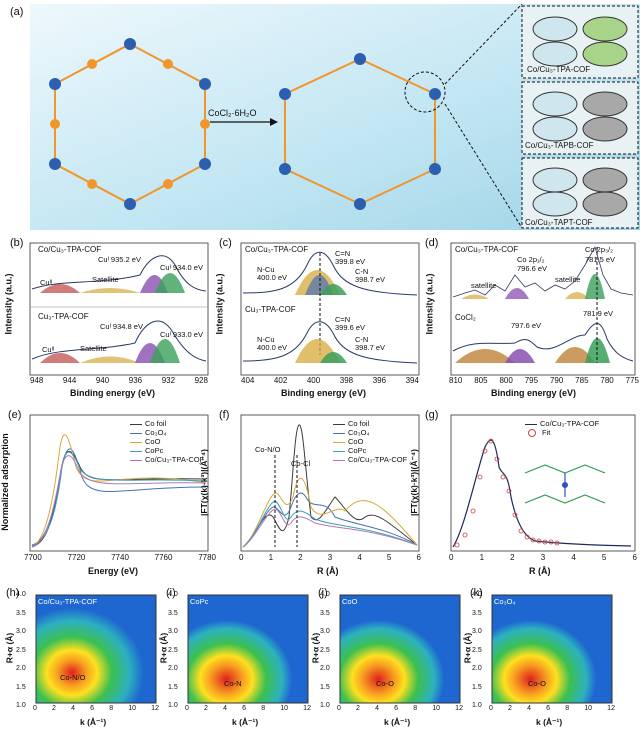 The height and width of the screenshot is (743, 642). What do you see at coordinates (549, 722) in the screenshot?
I see `panel-k-xlabel: k (Å⁻¹)` at bounding box center [549, 722].